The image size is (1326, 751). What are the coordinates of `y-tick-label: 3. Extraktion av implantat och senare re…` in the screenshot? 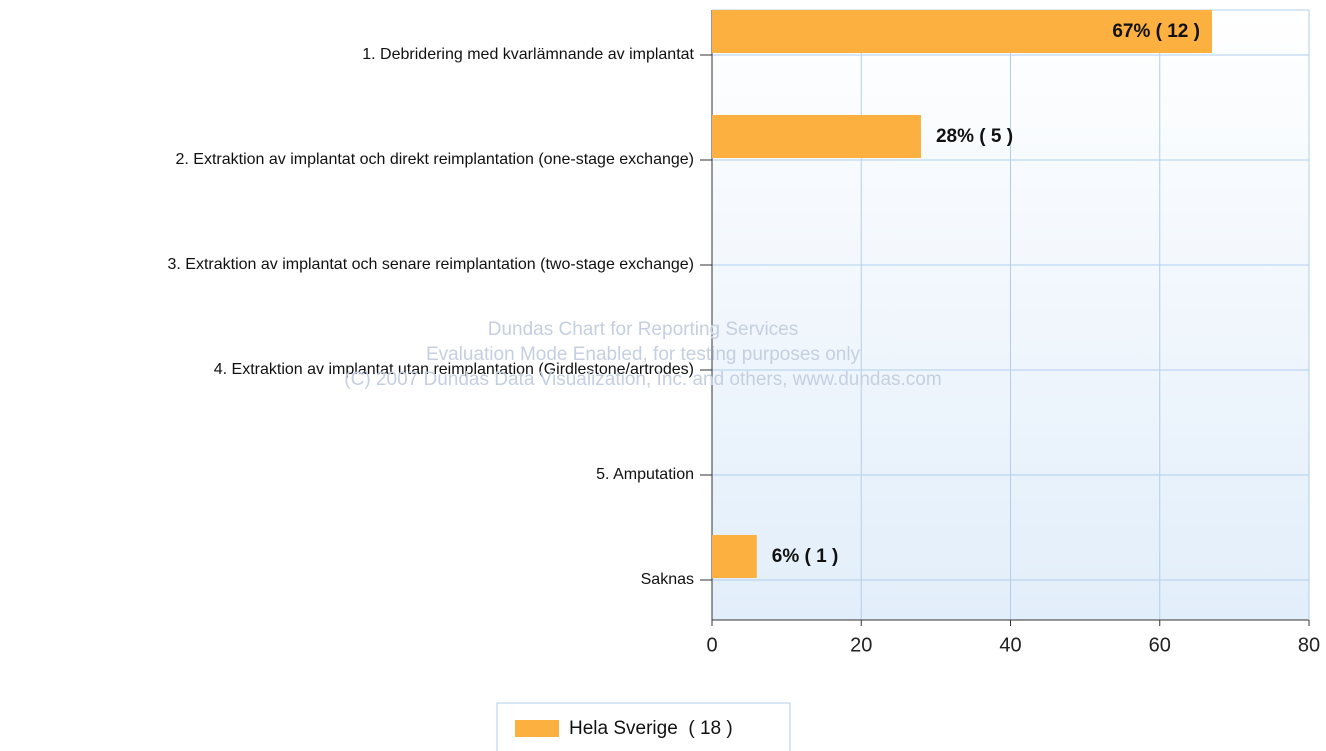 It's located at (431, 264).